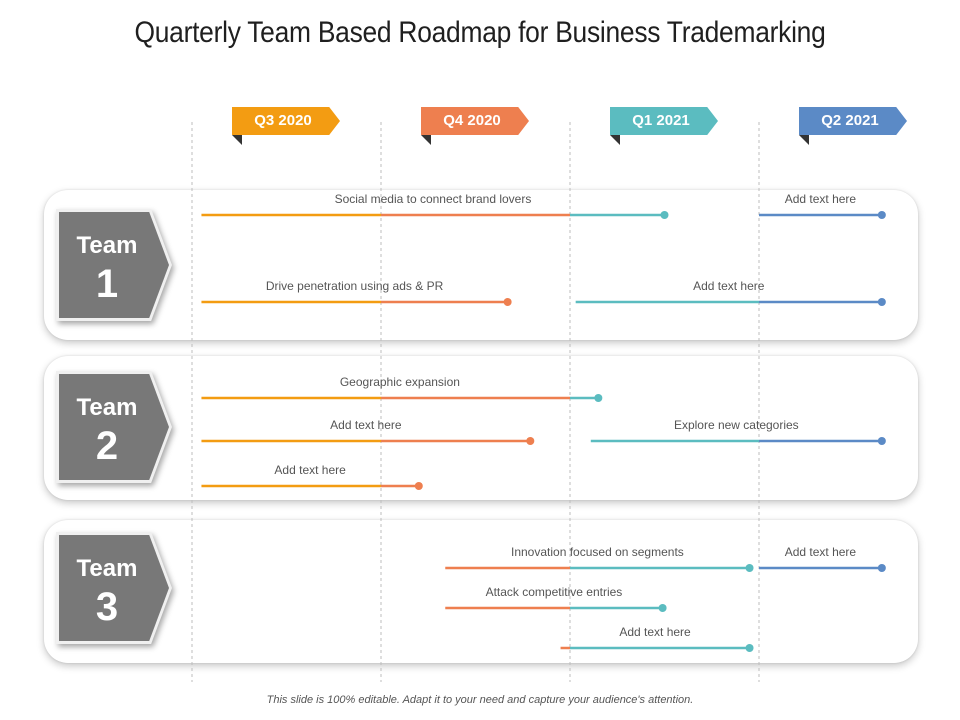 The height and width of the screenshot is (720, 960). I want to click on team-1-number: 1, so click(107, 284).